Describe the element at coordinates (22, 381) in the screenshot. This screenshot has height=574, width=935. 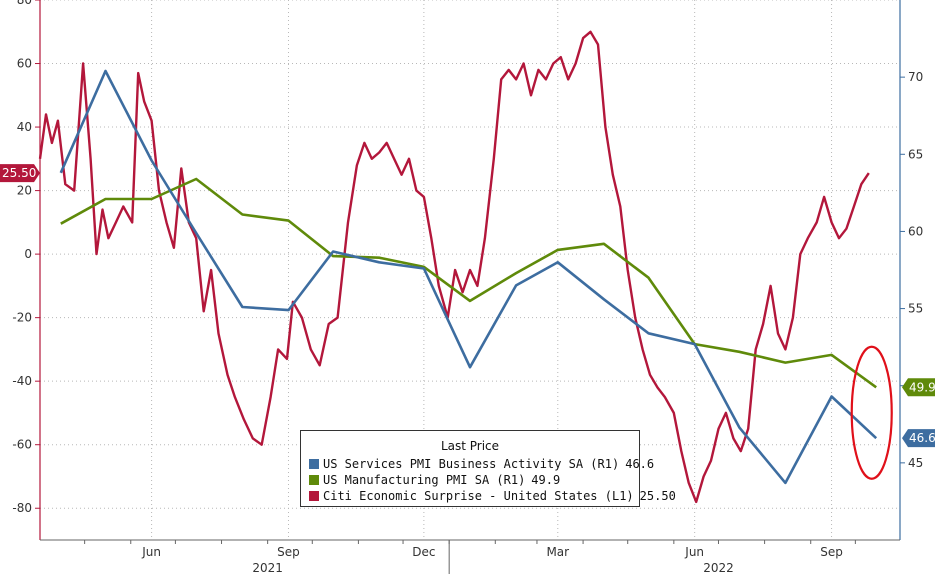
I see `left-tick-label: -40` at that location.